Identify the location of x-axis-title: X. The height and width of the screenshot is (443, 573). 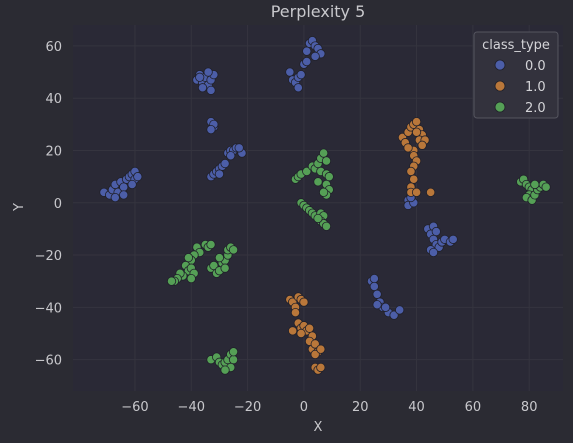
(318, 427).